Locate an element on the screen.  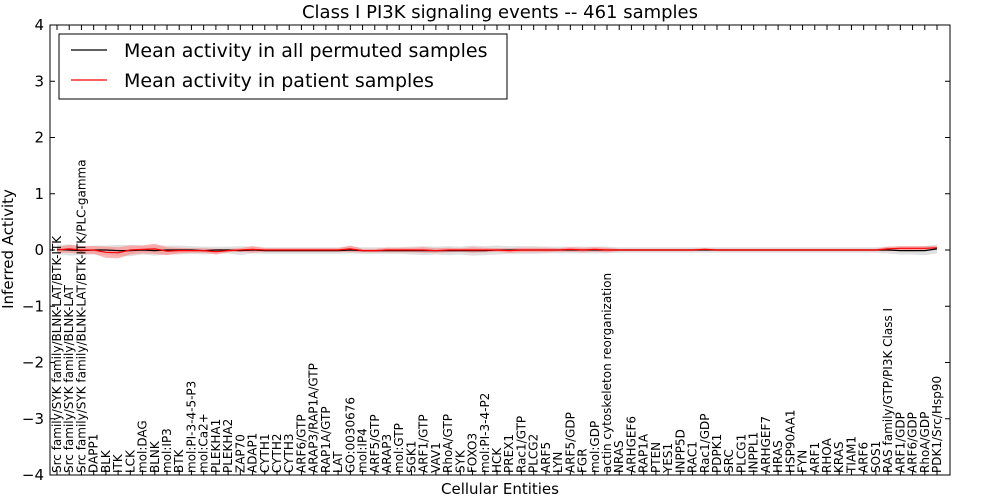
x-tick-label: KRAS is located at coordinates (839, 457).